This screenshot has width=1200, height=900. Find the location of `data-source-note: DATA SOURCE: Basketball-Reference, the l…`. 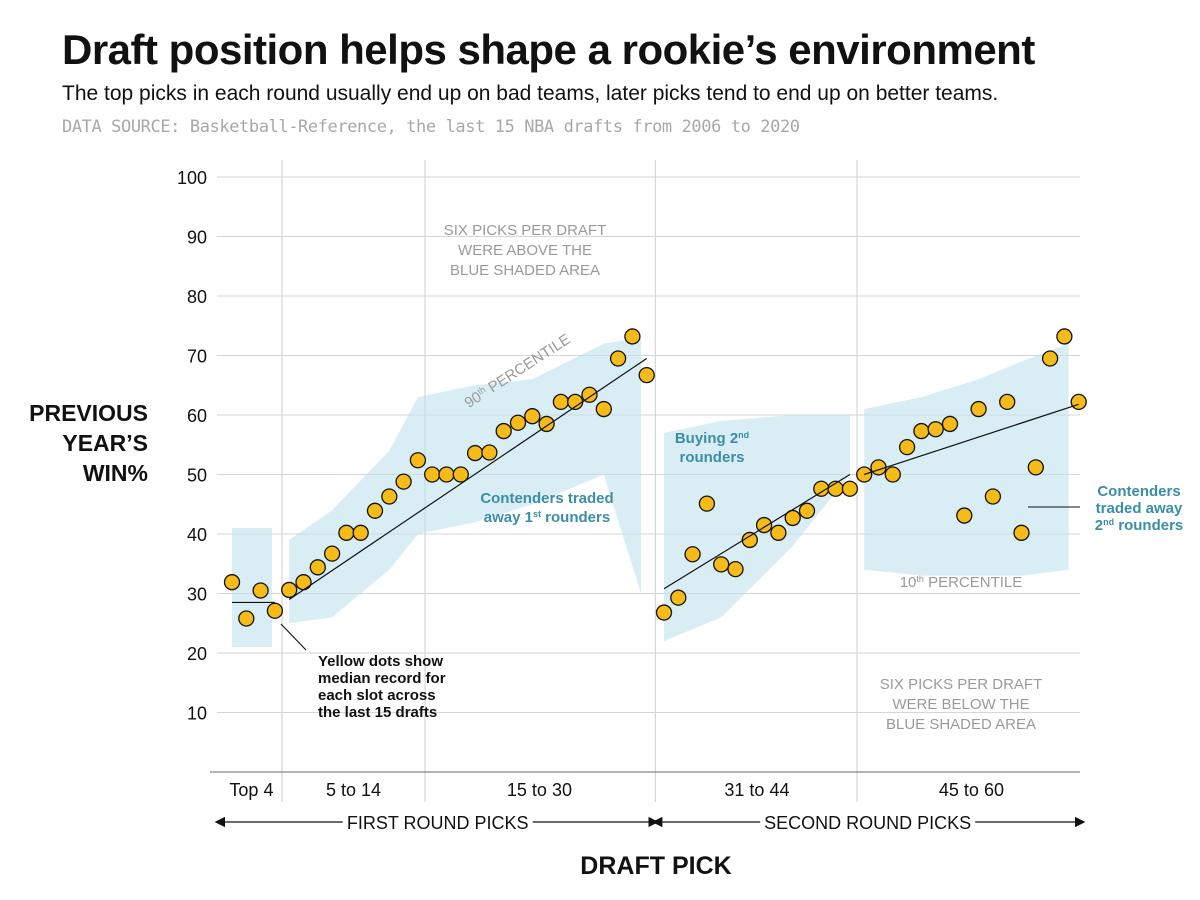

data-source-note: DATA SOURCE: Basketball-Reference, the l… is located at coordinates (431, 127).